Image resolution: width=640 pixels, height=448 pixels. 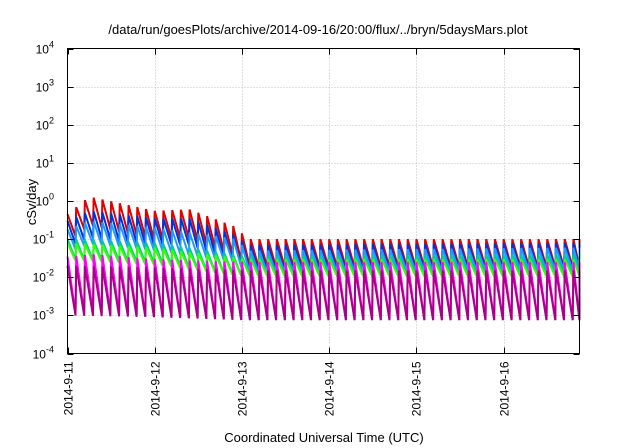 What do you see at coordinates (45, 48) in the screenshot?
I see `y-tick-label: 10⁴` at bounding box center [45, 48].